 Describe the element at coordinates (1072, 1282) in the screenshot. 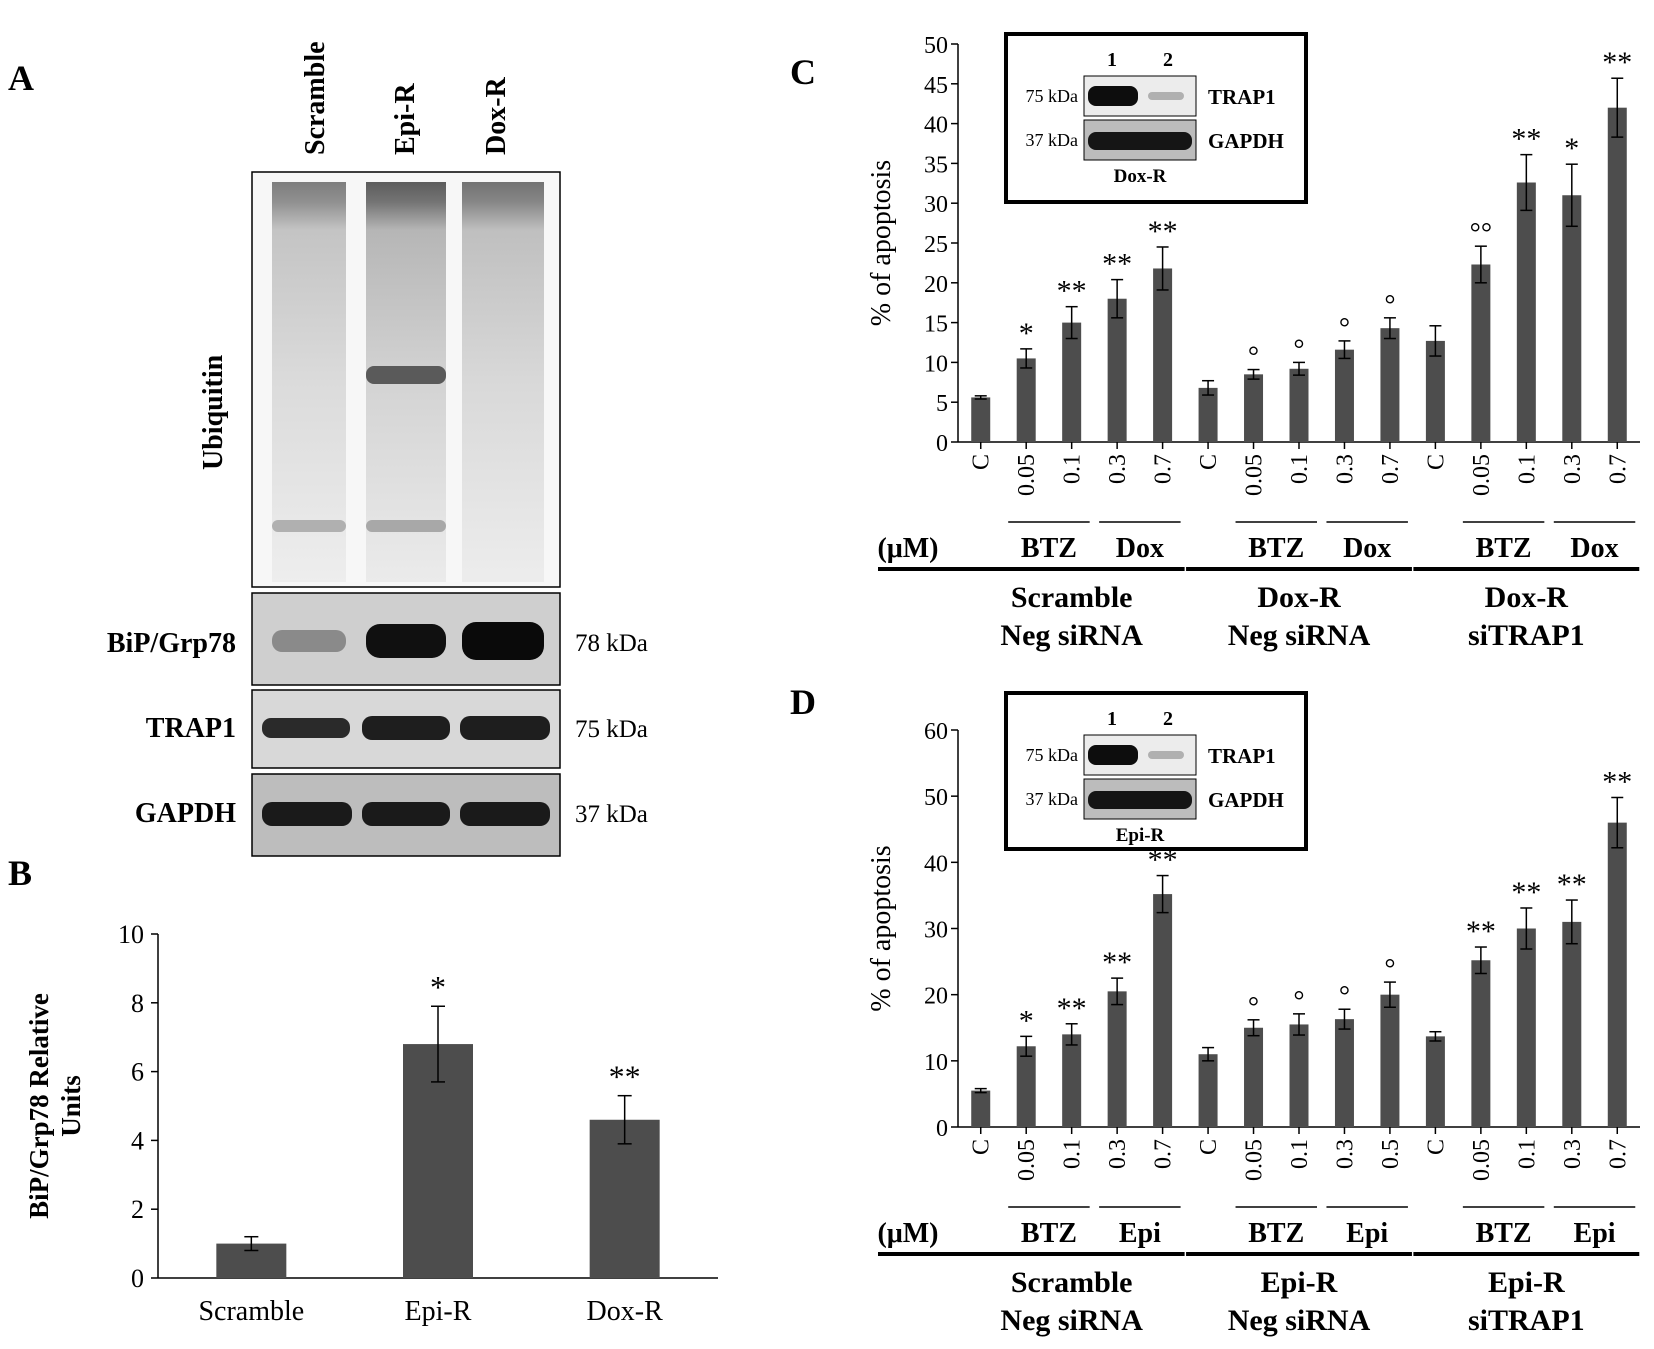

I see `group-label: Scramble` at that location.